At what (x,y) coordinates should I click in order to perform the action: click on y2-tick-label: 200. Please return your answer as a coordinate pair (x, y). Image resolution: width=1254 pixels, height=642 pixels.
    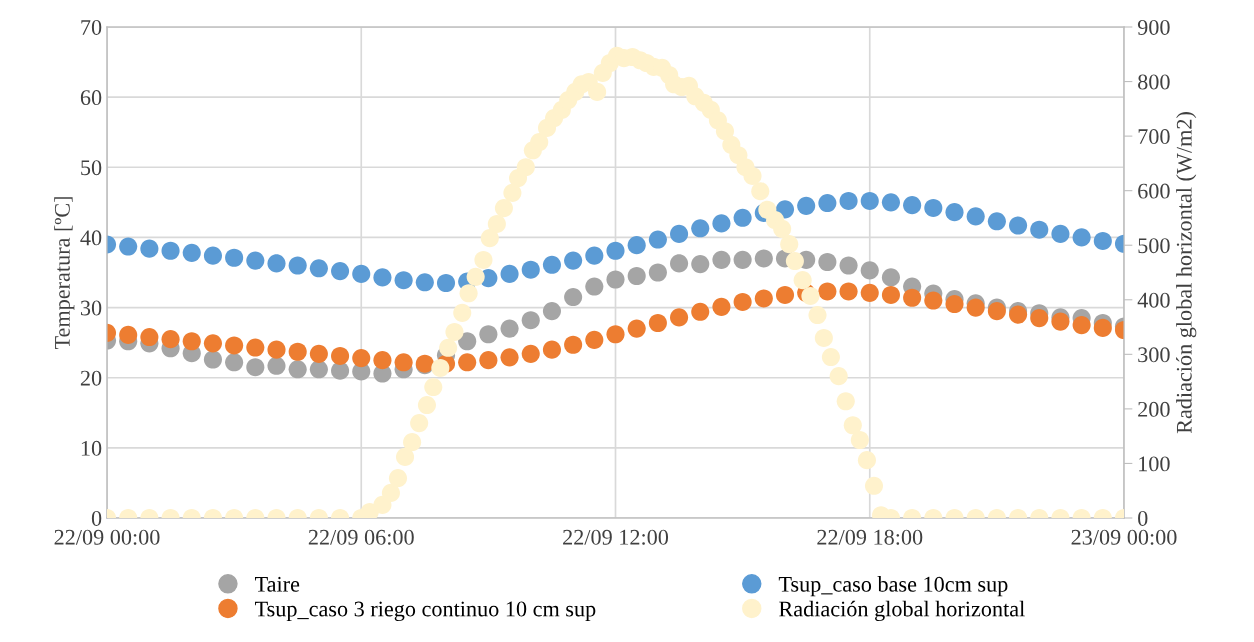
    Looking at the image, I should click on (1154, 409).